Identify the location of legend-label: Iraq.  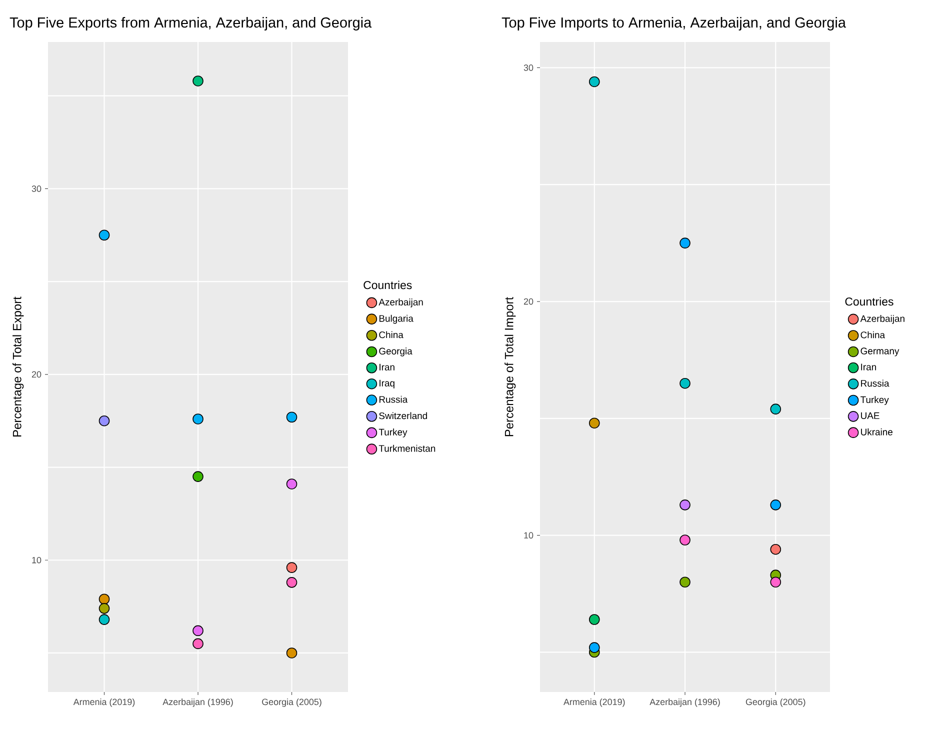
(387, 384).